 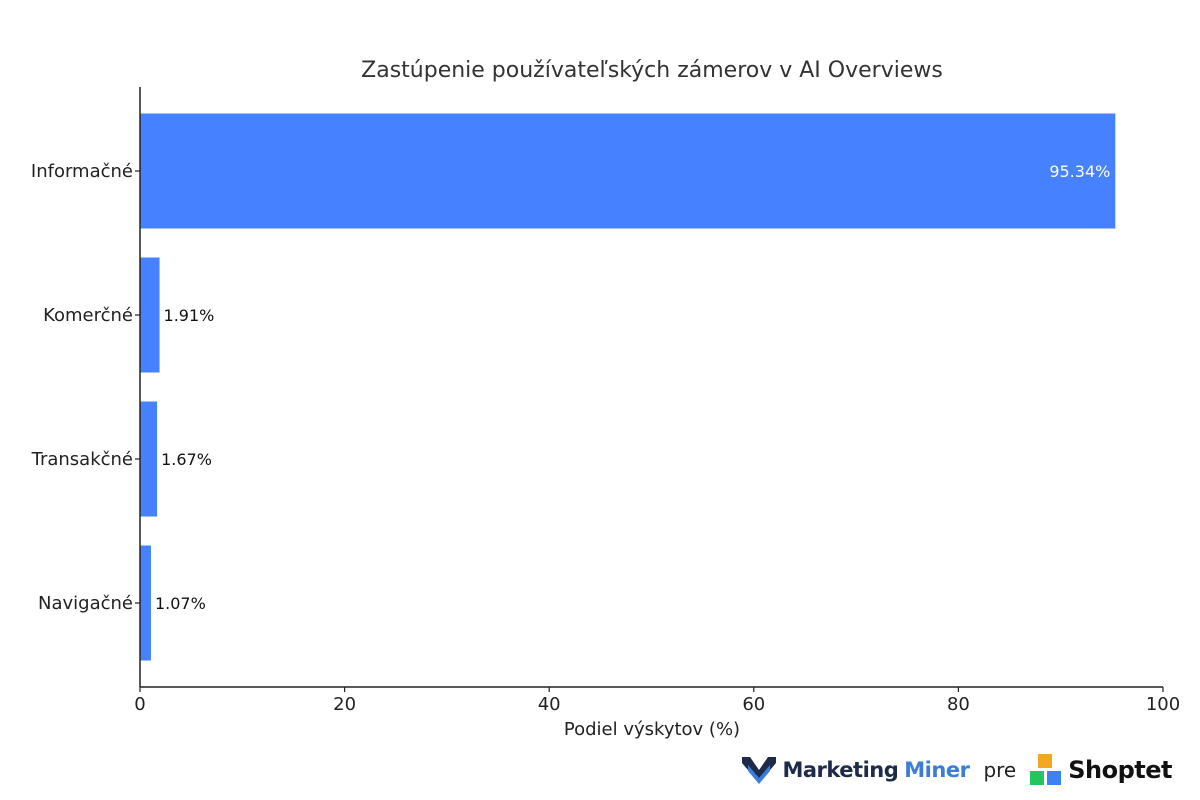 What do you see at coordinates (1079, 171) in the screenshot?
I see `value-label-1: 95.34%` at bounding box center [1079, 171].